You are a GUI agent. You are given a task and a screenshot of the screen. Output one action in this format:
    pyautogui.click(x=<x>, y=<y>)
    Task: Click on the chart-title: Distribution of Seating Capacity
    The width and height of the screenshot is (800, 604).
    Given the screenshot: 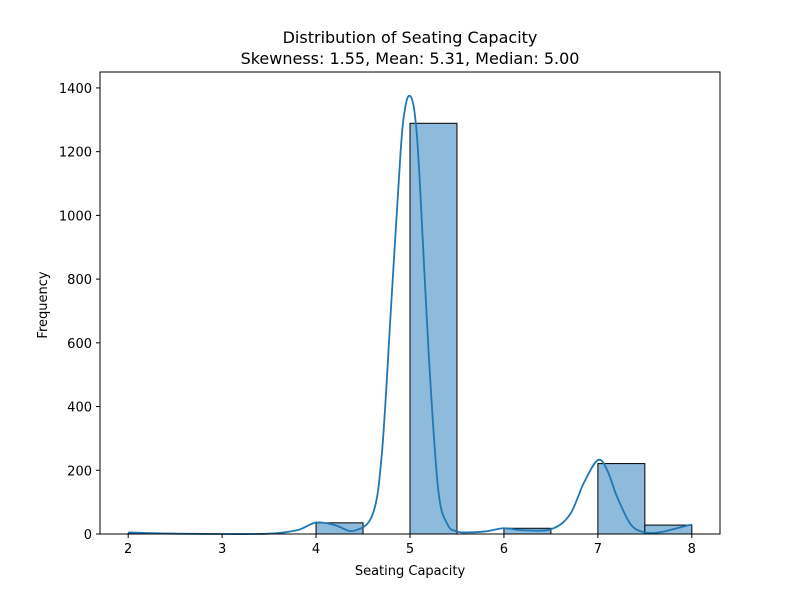 What is the action you would take?
    pyautogui.click(x=410, y=37)
    